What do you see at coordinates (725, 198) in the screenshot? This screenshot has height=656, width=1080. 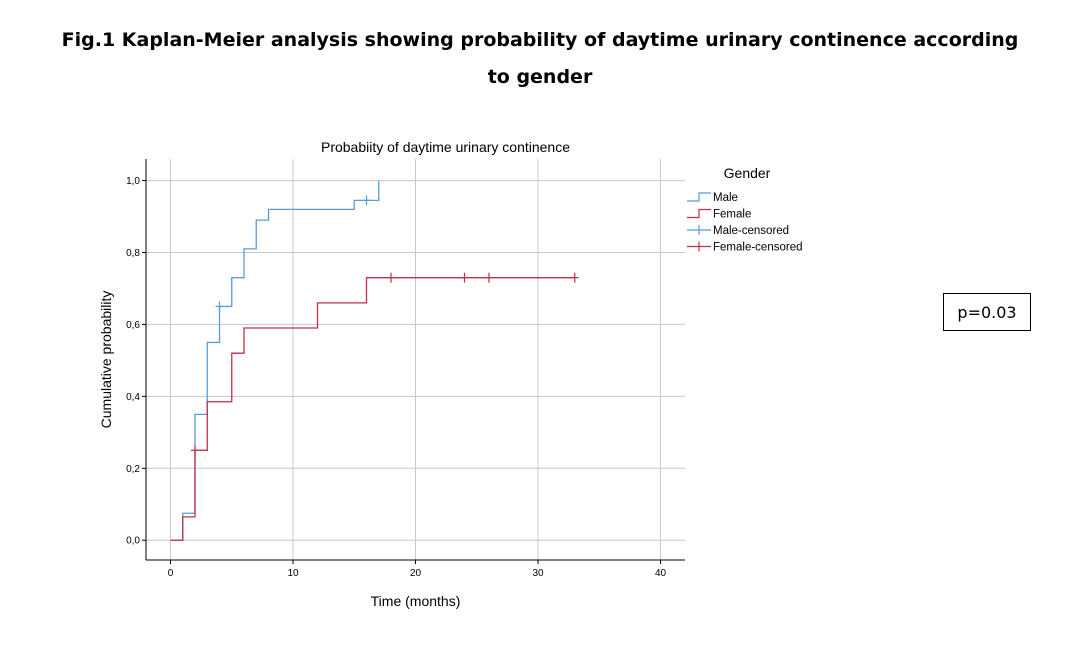 I see `legend-label: Male` at bounding box center [725, 198].